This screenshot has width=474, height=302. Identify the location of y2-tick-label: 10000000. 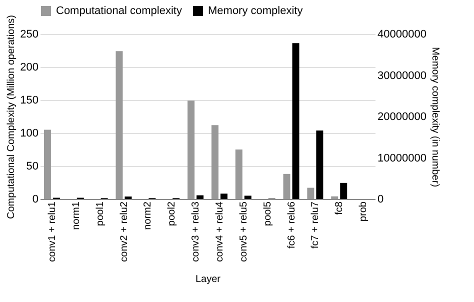
(402, 158).